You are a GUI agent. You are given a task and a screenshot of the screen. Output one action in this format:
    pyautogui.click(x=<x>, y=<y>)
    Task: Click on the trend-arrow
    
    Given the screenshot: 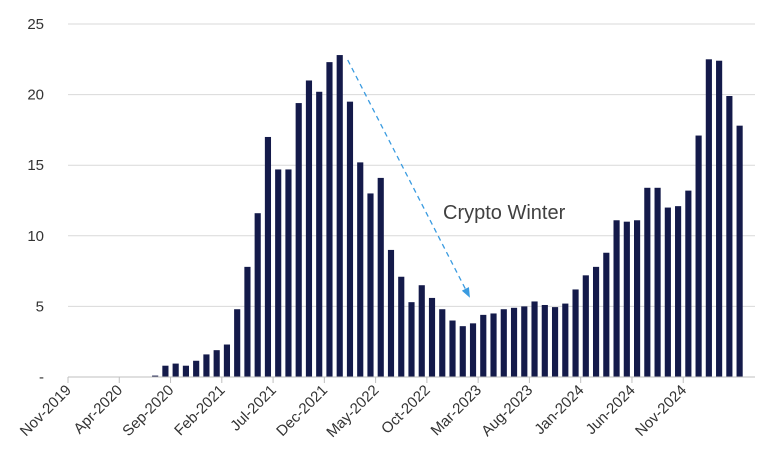 What is the action you would take?
    pyautogui.click(x=408, y=178)
    